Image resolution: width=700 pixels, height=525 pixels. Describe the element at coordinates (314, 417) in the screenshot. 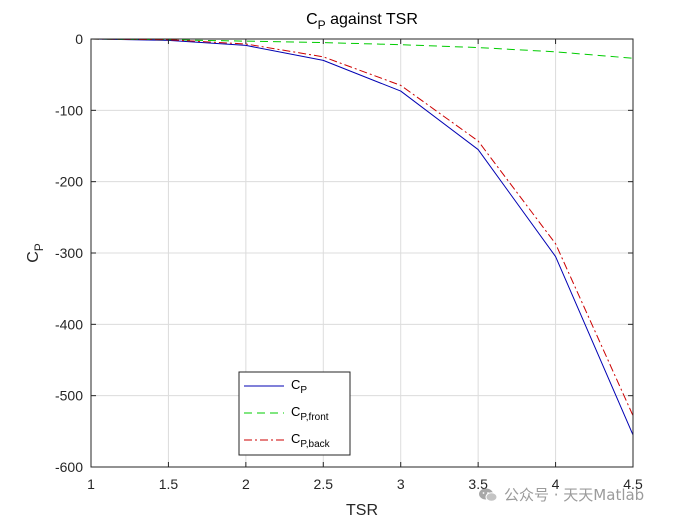

I see `legend-label-cp-front-sub: P,front` at that location.